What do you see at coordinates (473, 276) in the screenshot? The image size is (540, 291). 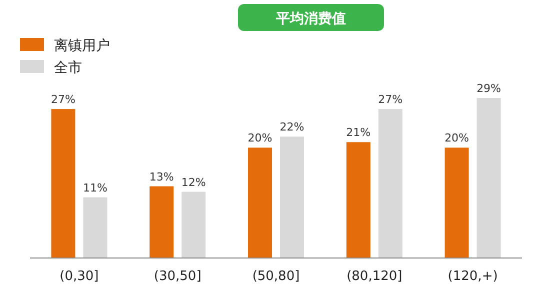 I see `x-tick-label: (120,+)` at bounding box center [473, 276].